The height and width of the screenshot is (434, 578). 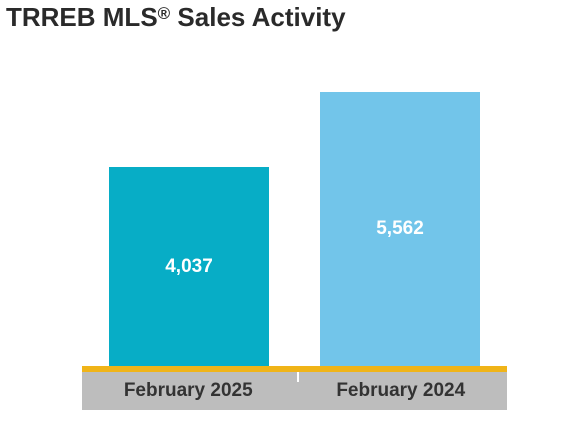 I want to click on bar-1: 4,037, so click(x=189, y=266).